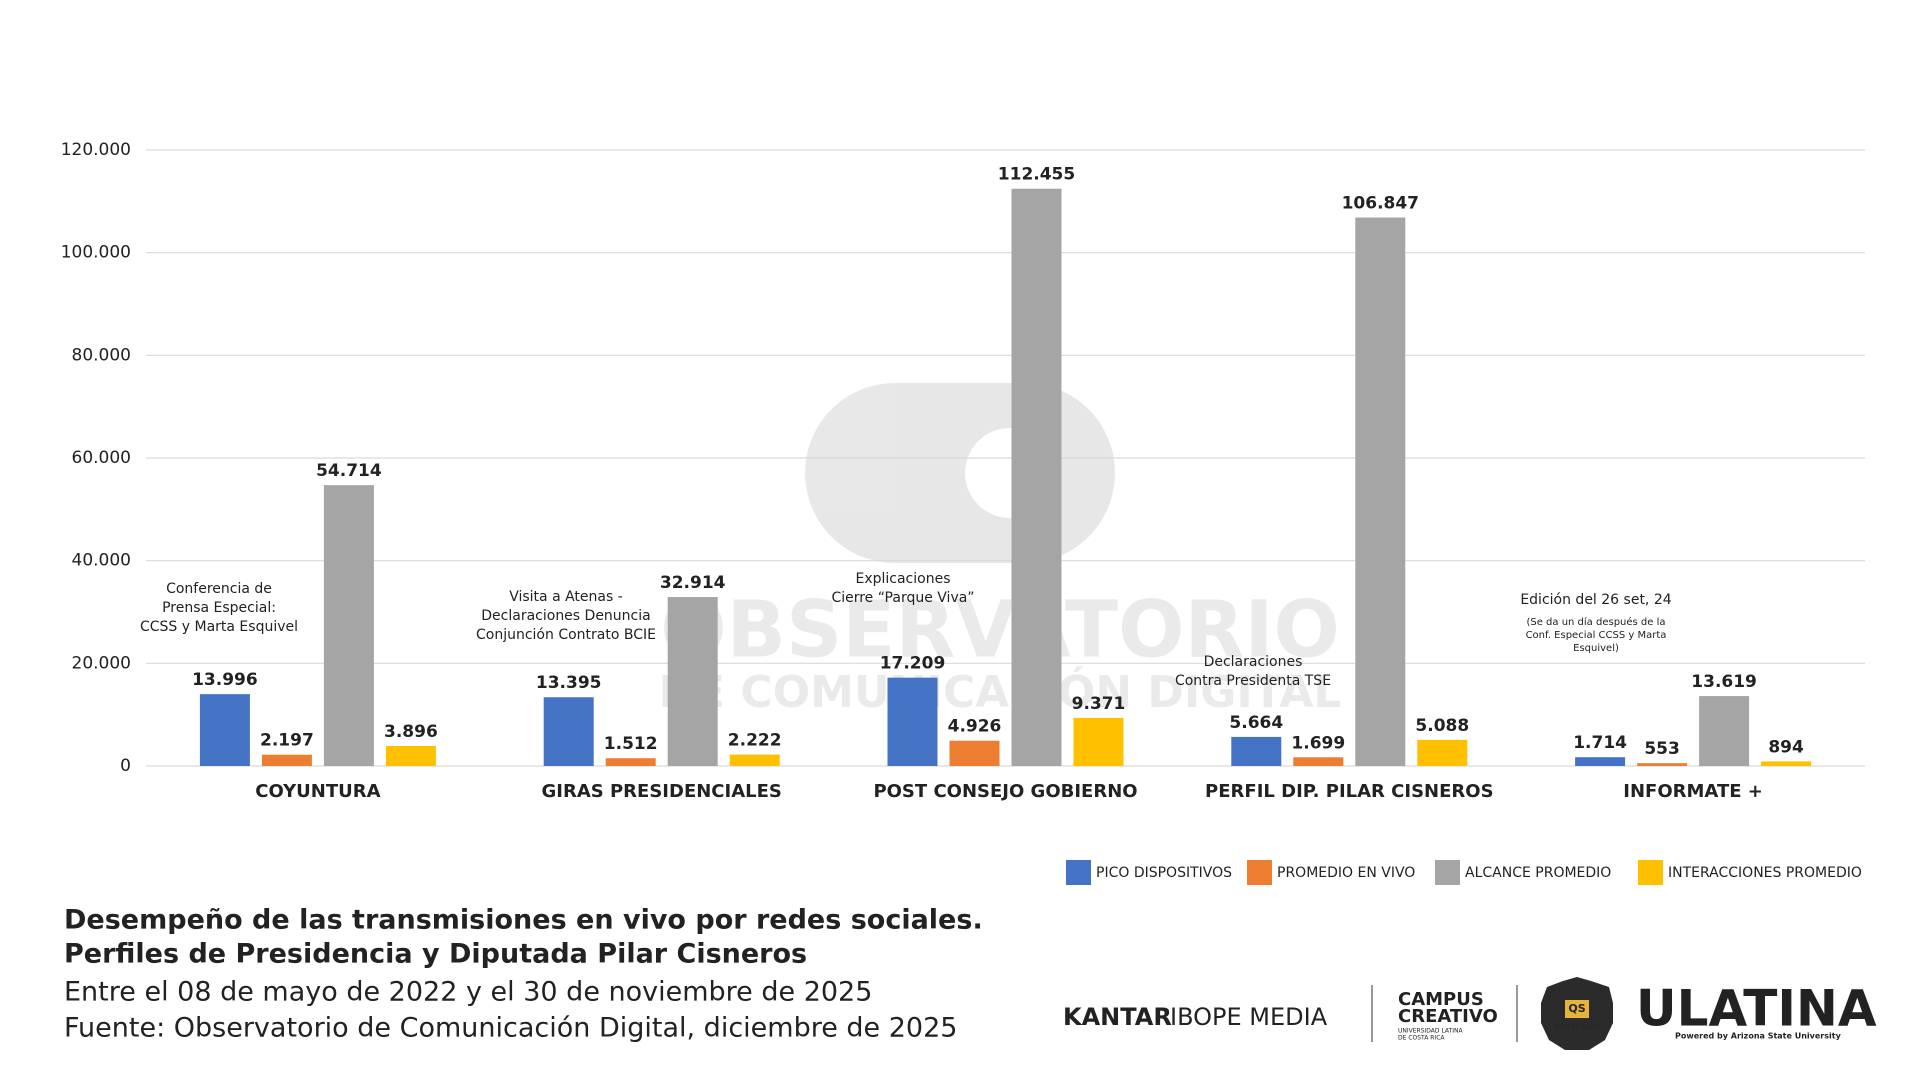 The height and width of the screenshot is (1080, 1920). I want to click on data-label: 5.664, so click(1256, 723).